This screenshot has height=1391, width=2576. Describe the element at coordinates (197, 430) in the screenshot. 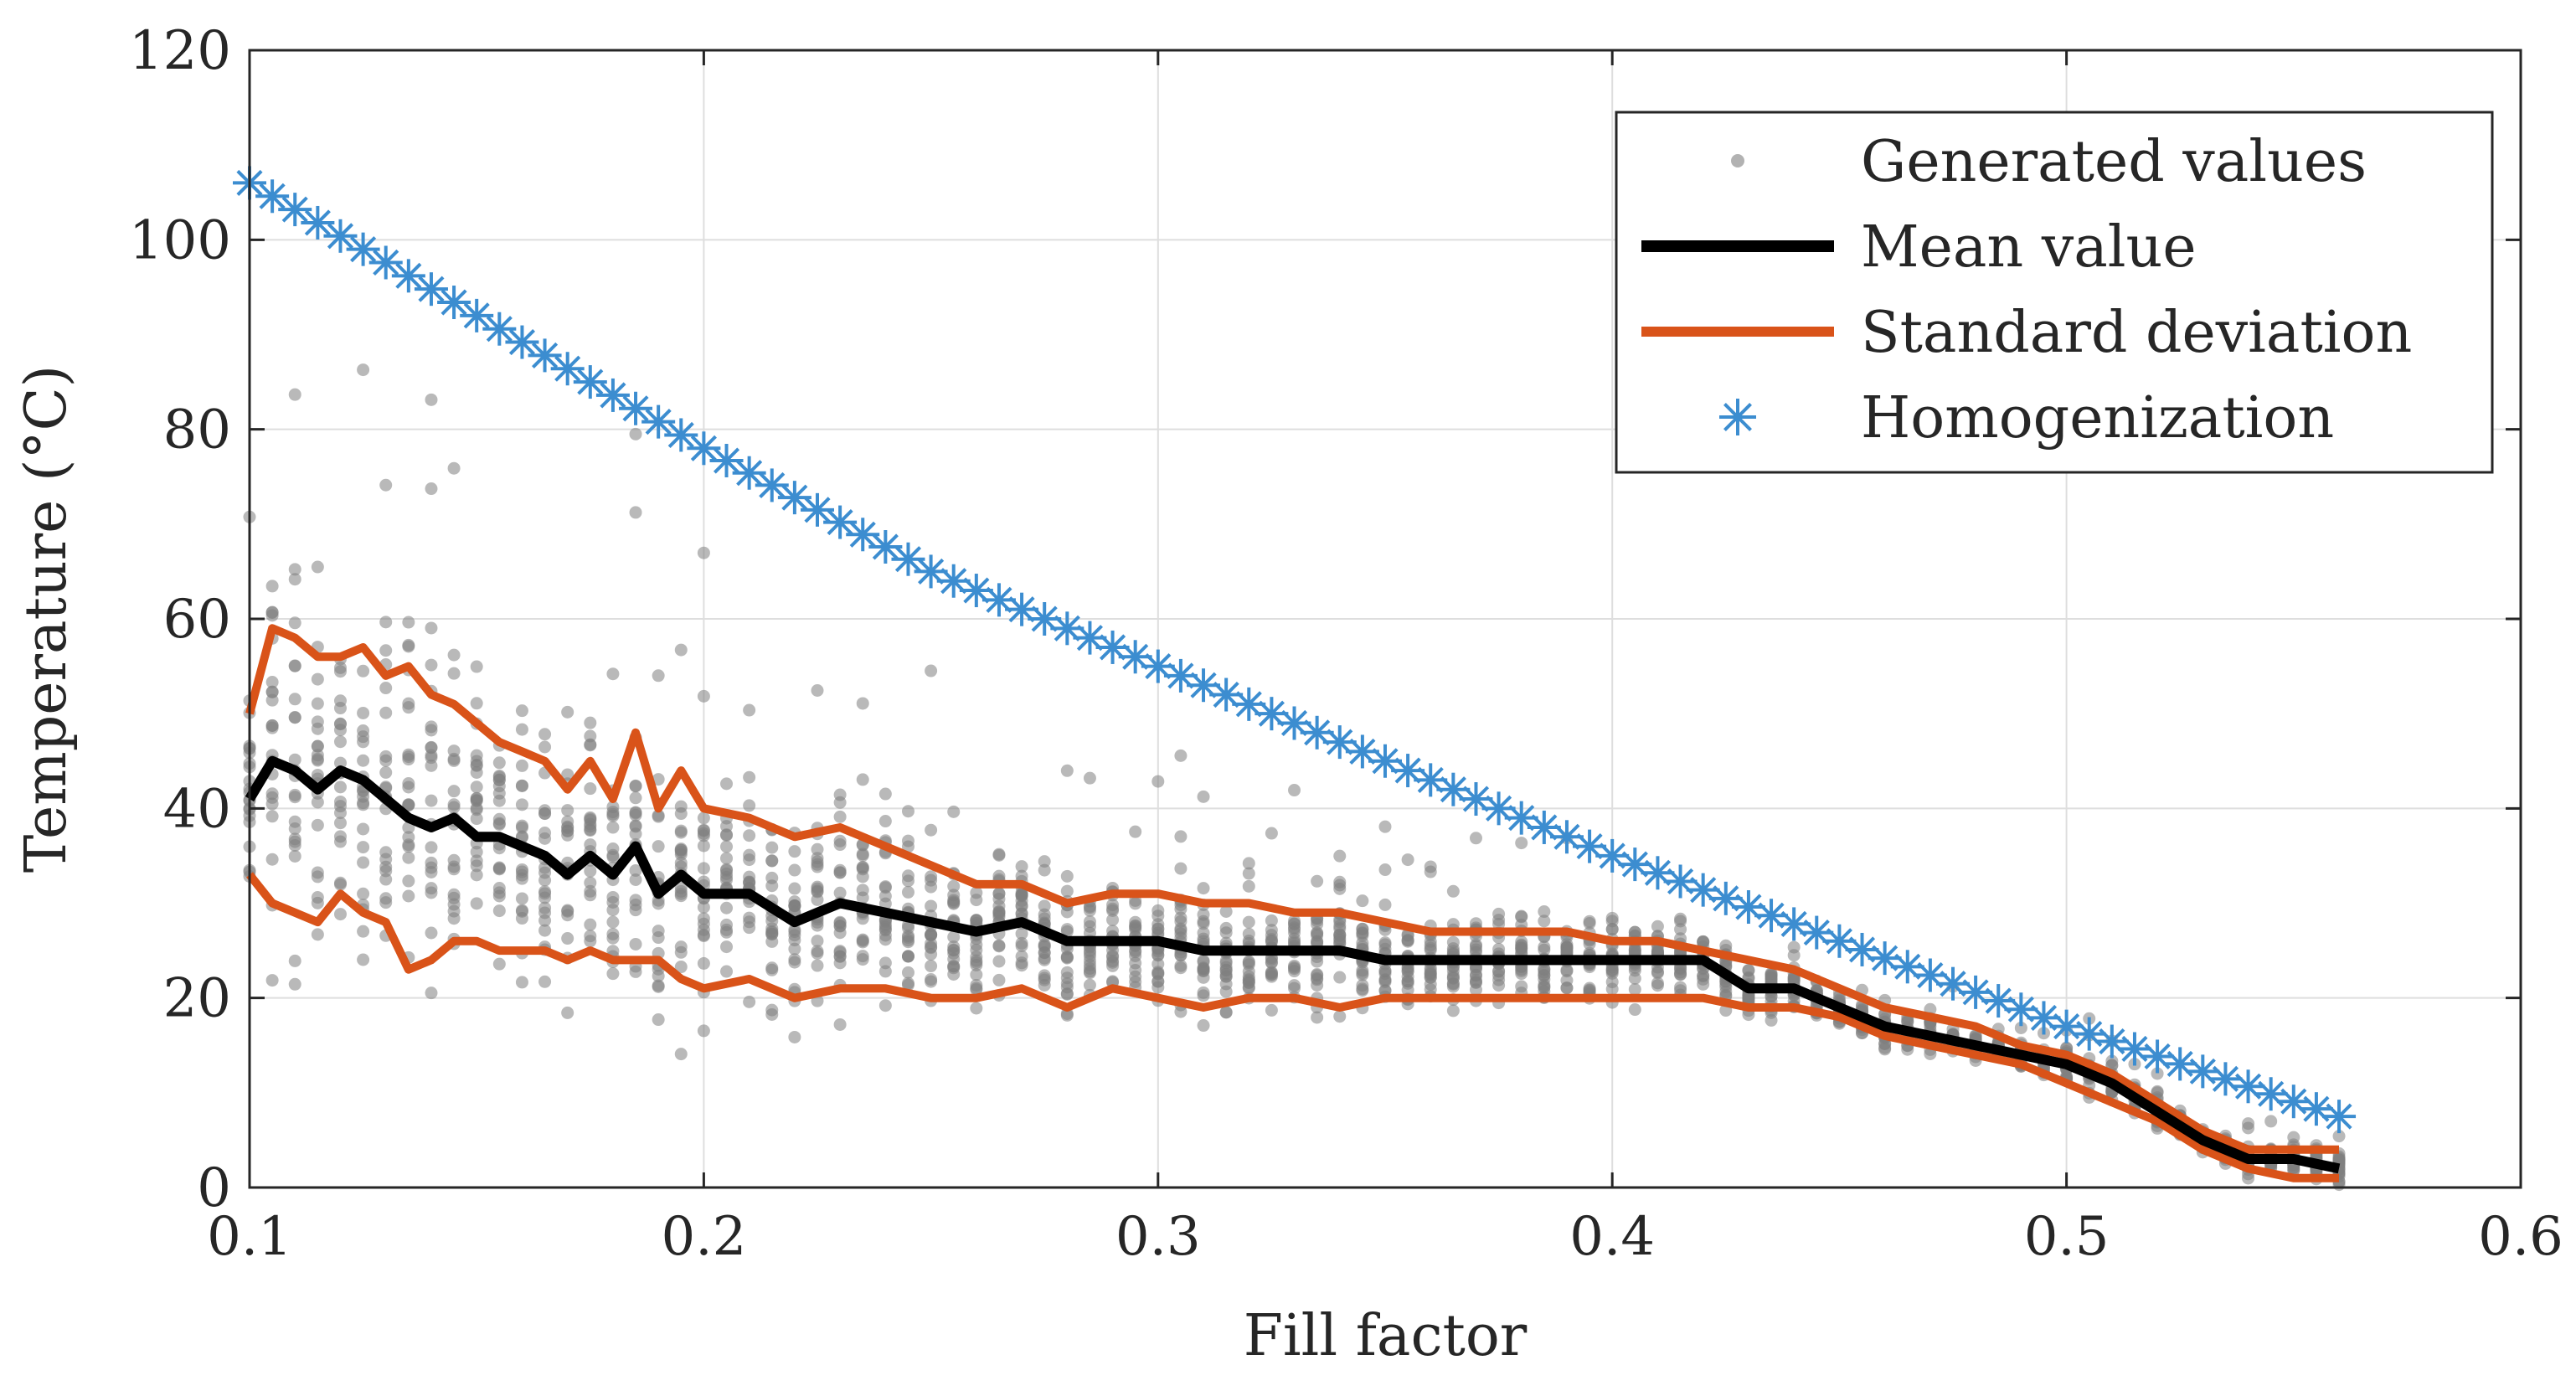

I see `y-tick-label: 80` at that location.